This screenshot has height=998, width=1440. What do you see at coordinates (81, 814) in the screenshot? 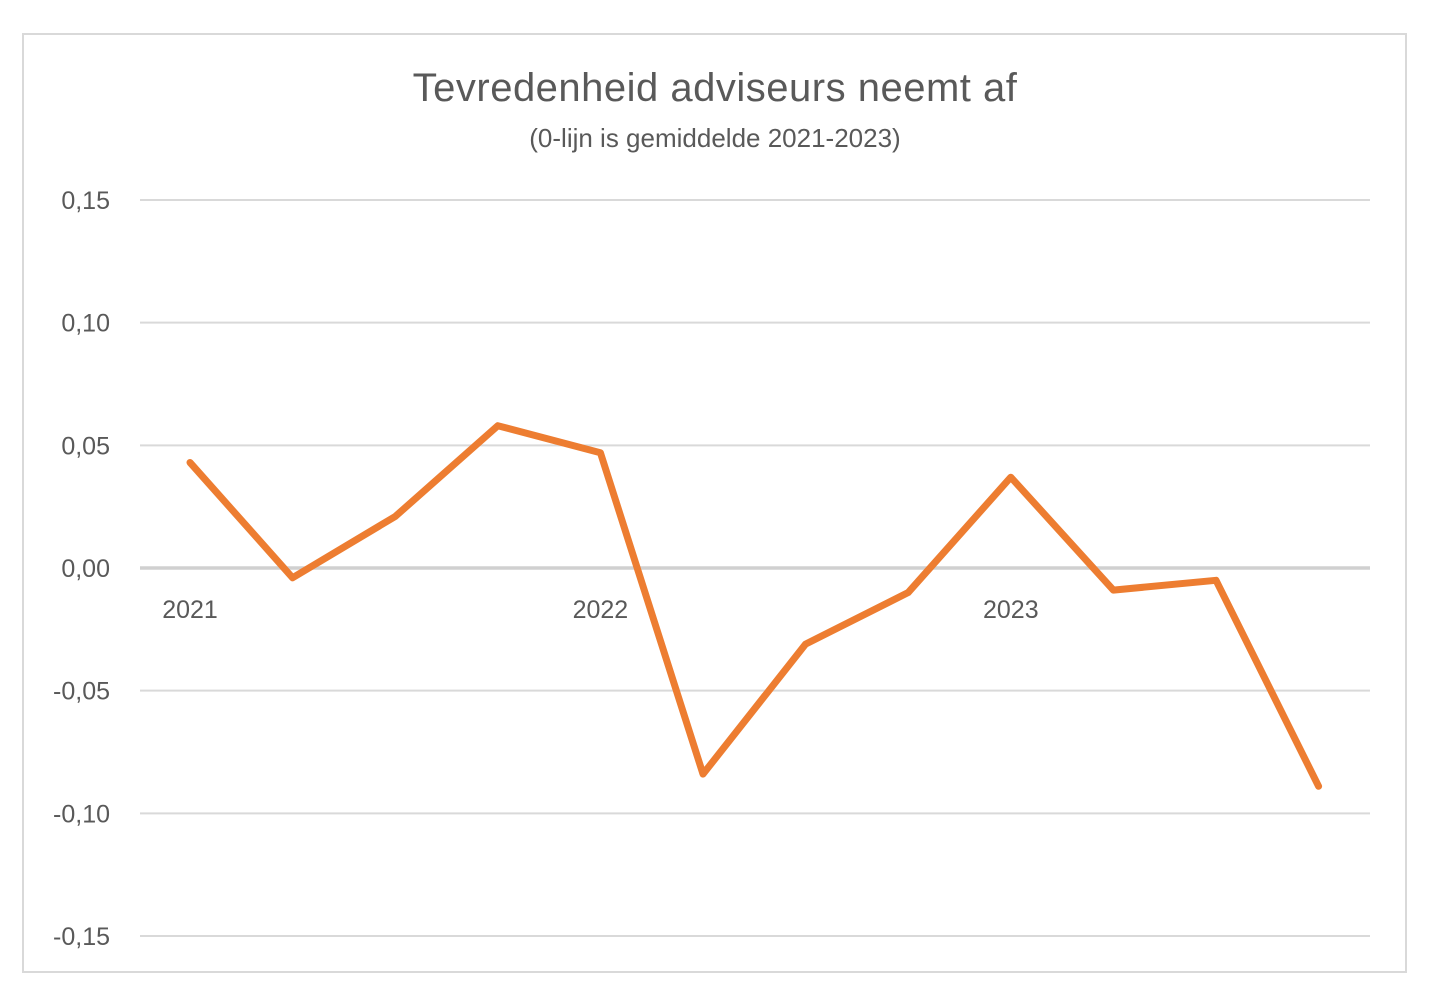
I see `y-tick-label: -0,10` at bounding box center [81, 814].